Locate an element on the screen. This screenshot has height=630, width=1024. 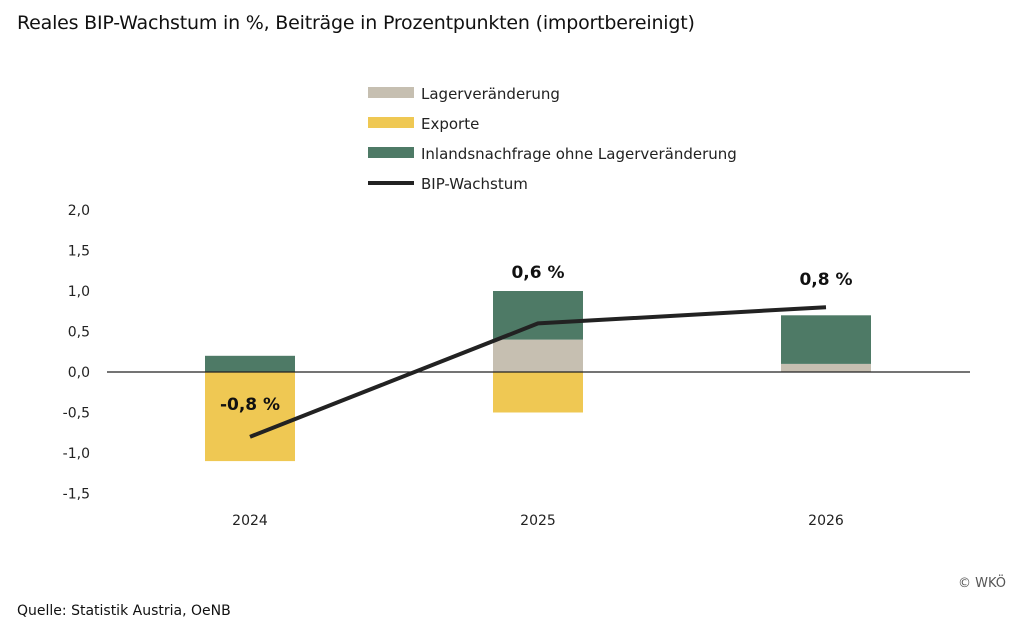
x-tick-label: 2025 is located at coordinates (538, 521).